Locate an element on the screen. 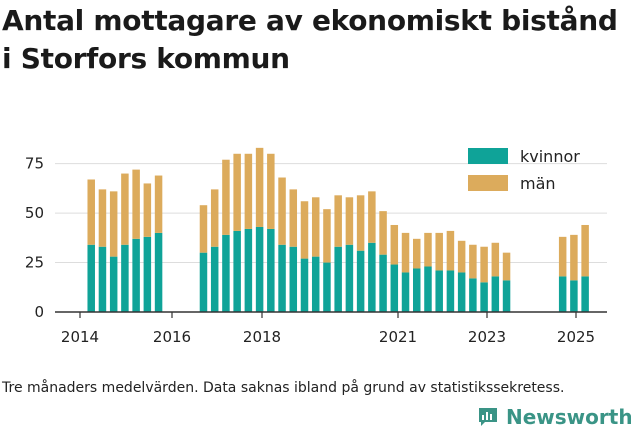  x-tick-label: 2025 is located at coordinates (576, 337).